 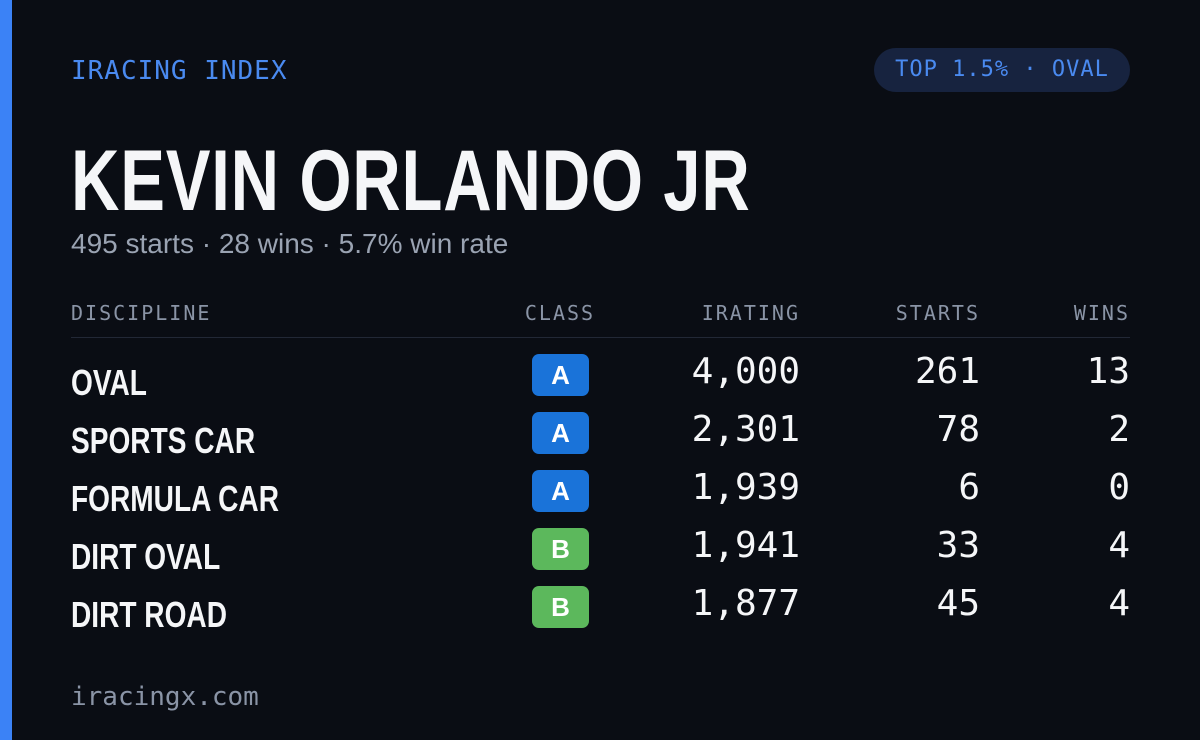 What do you see at coordinates (560, 313) in the screenshot?
I see `column-header: CLASS` at bounding box center [560, 313].